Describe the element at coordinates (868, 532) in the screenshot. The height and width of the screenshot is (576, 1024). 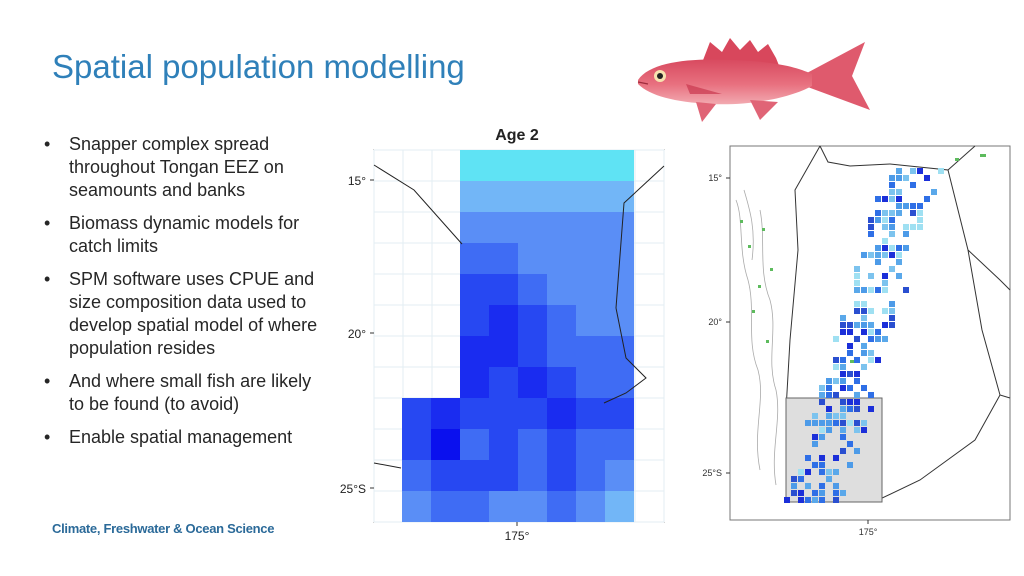
I see `x-tick-label: 175°` at that location.